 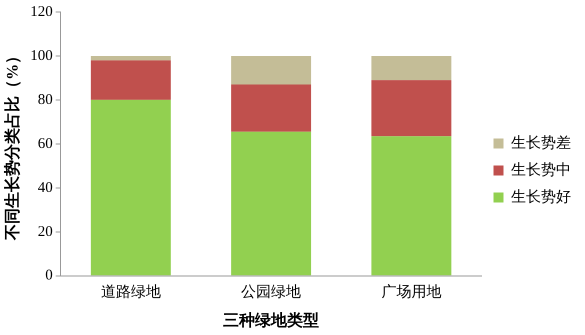 I want to click on legend-label: 生长势差, so click(x=541, y=143).